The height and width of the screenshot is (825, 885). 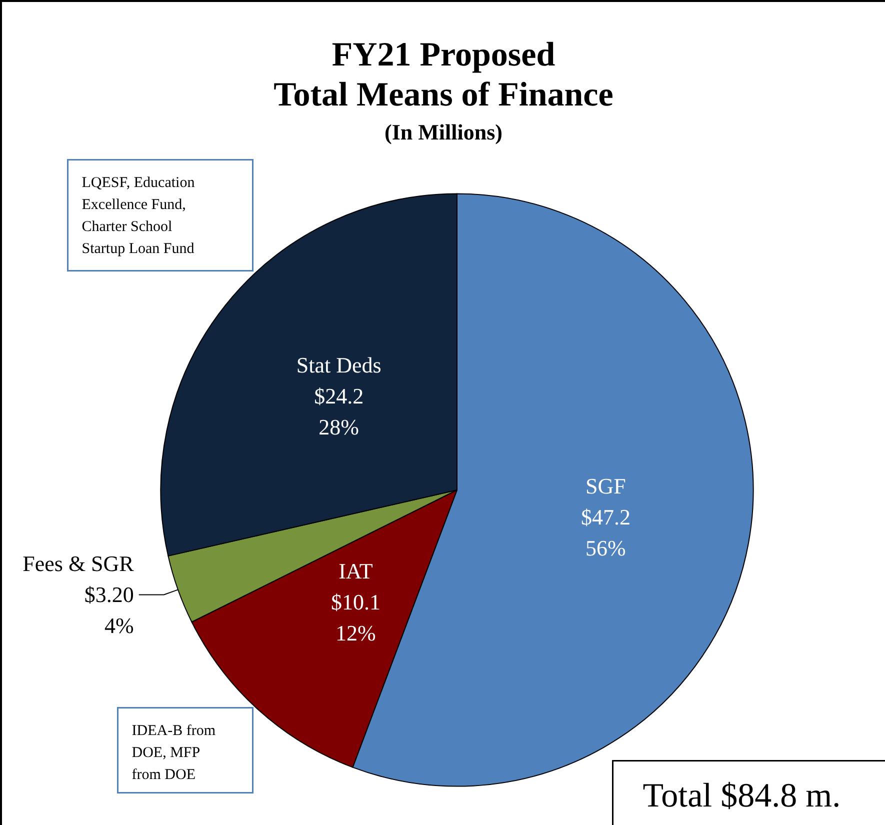 I want to click on data-label: $47.2 56%, so click(x=605, y=532).